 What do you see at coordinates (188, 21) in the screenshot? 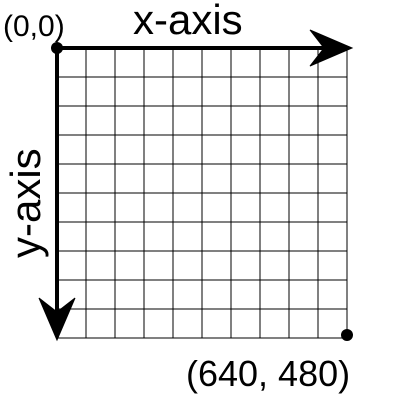
I see `x-axis-label: x-axis` at bounding box center [188, 21].